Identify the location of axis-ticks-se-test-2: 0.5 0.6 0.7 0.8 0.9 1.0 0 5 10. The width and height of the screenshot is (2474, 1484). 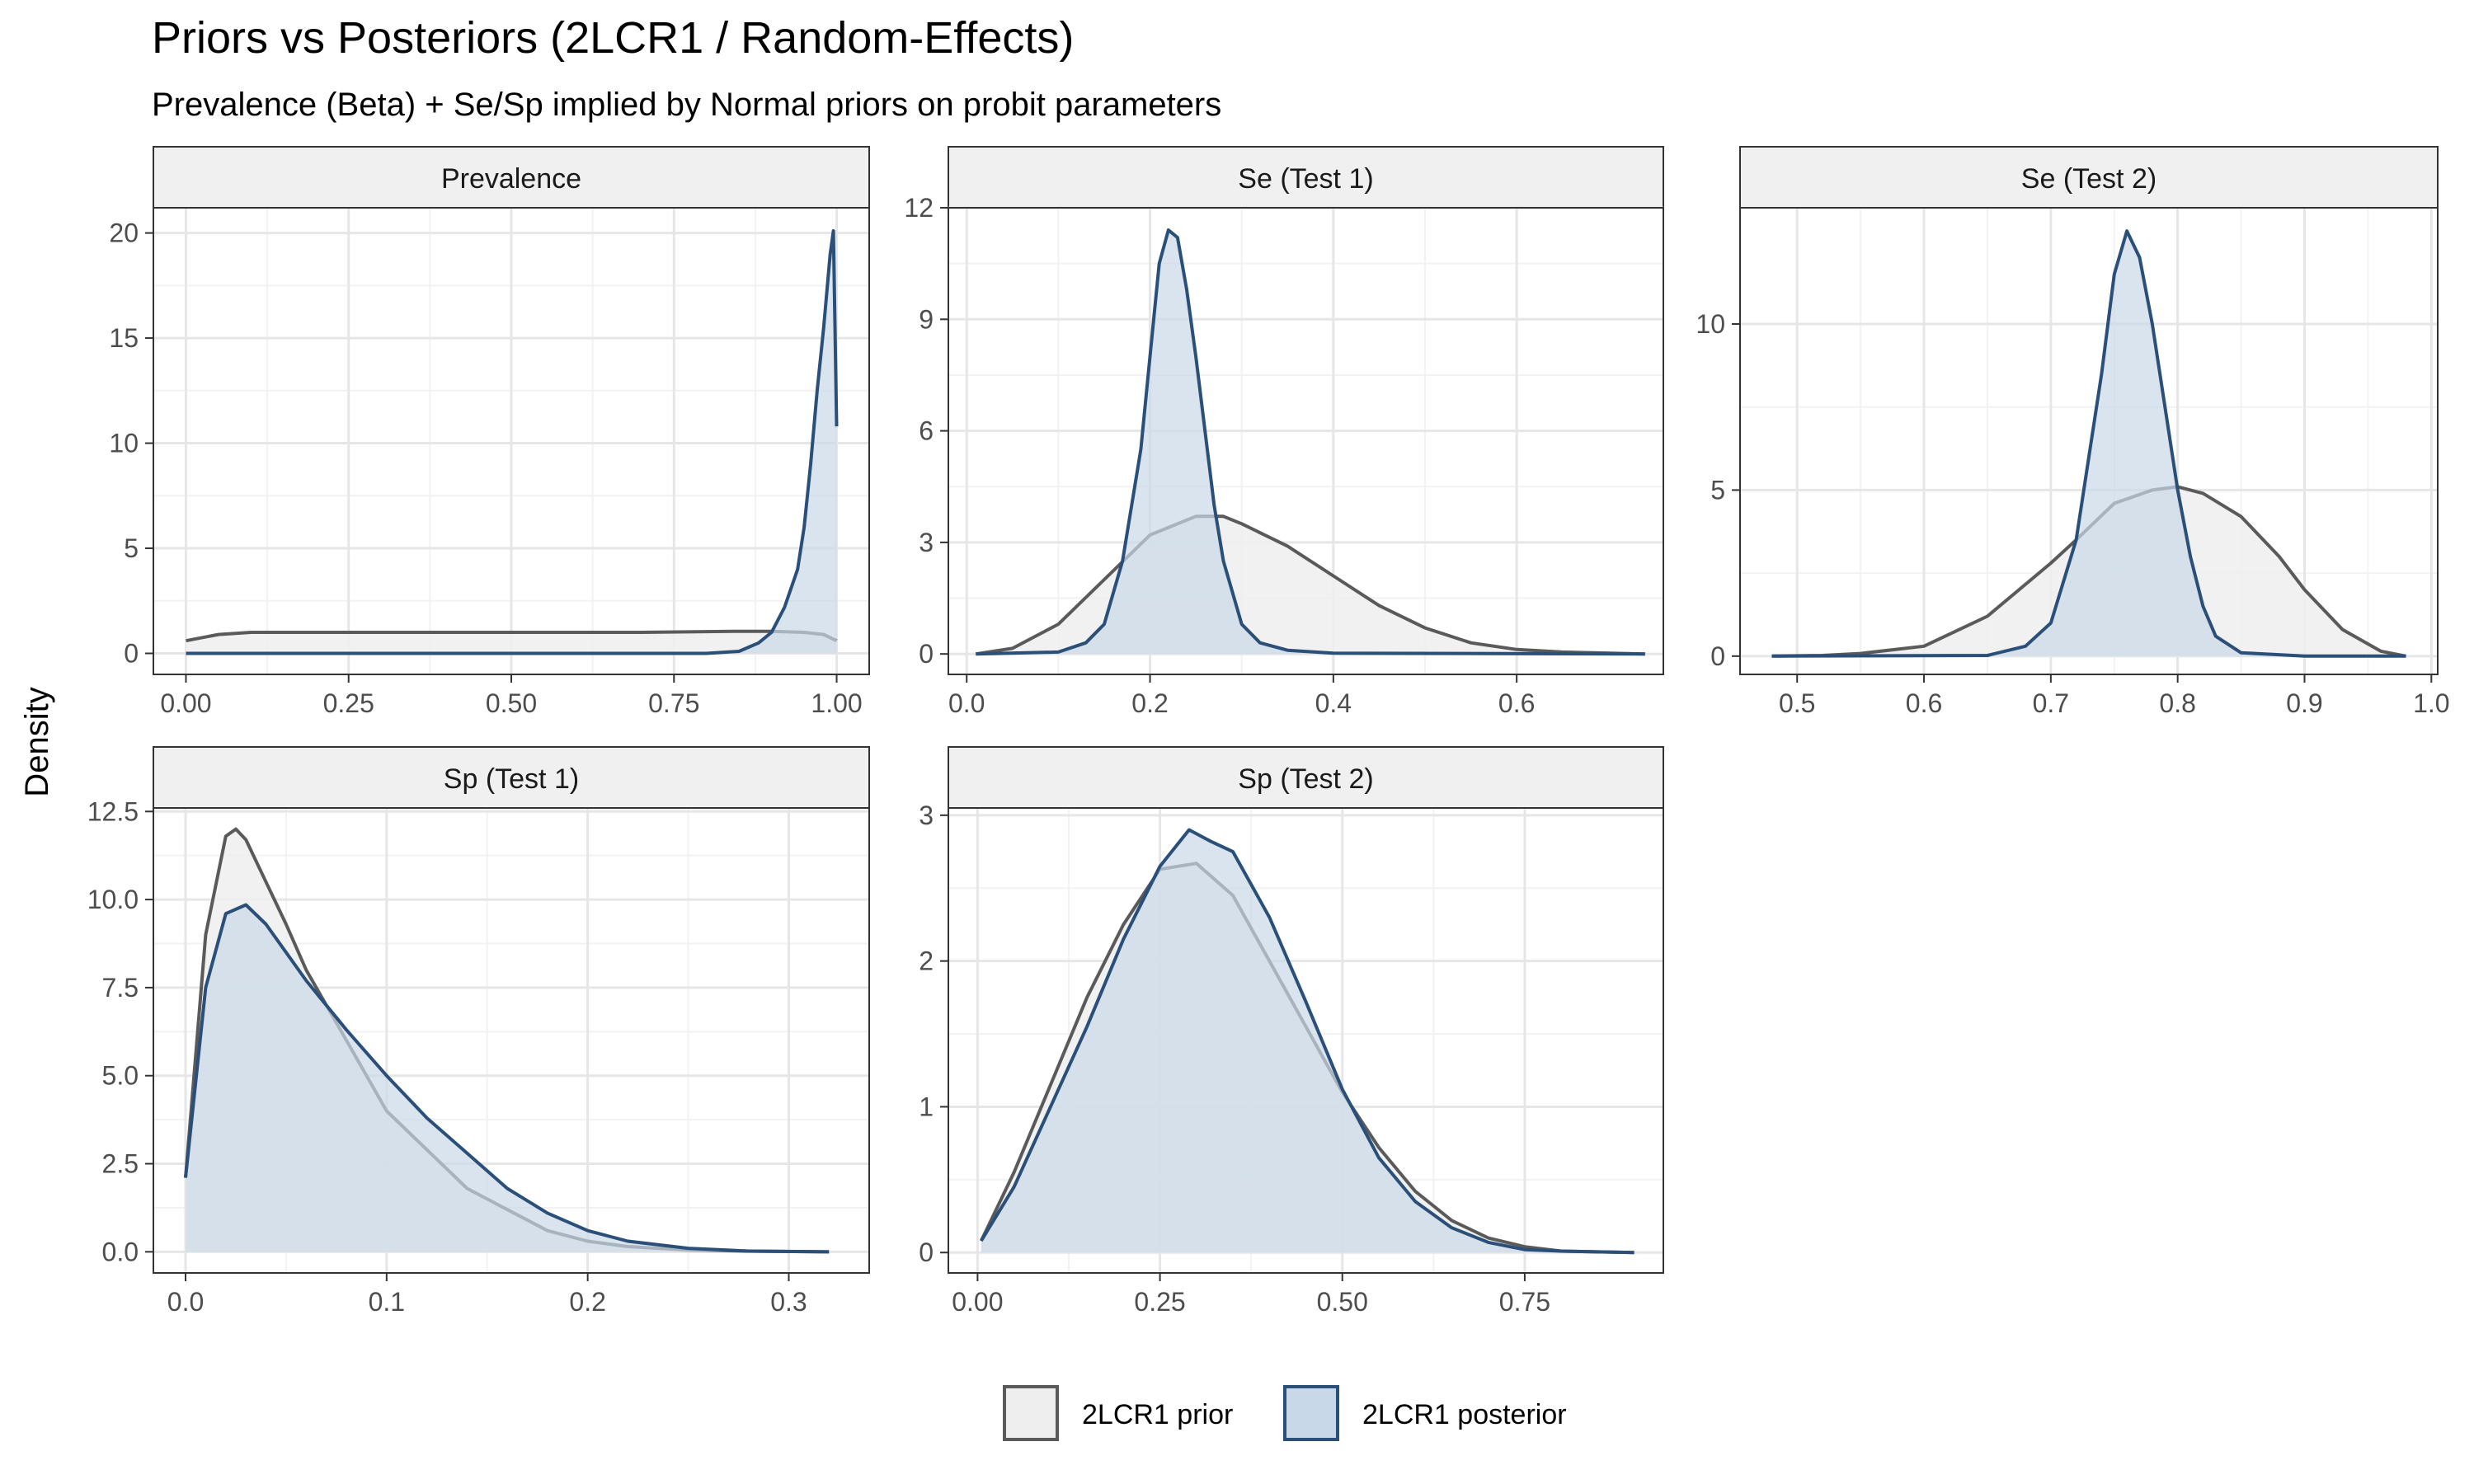
(2072, 513).